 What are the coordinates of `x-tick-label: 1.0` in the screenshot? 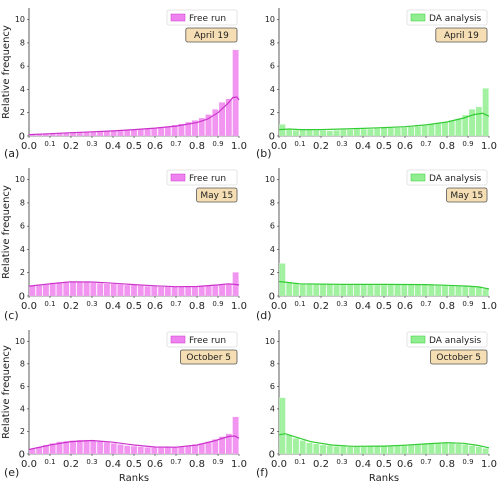 It's located at (239, 464).